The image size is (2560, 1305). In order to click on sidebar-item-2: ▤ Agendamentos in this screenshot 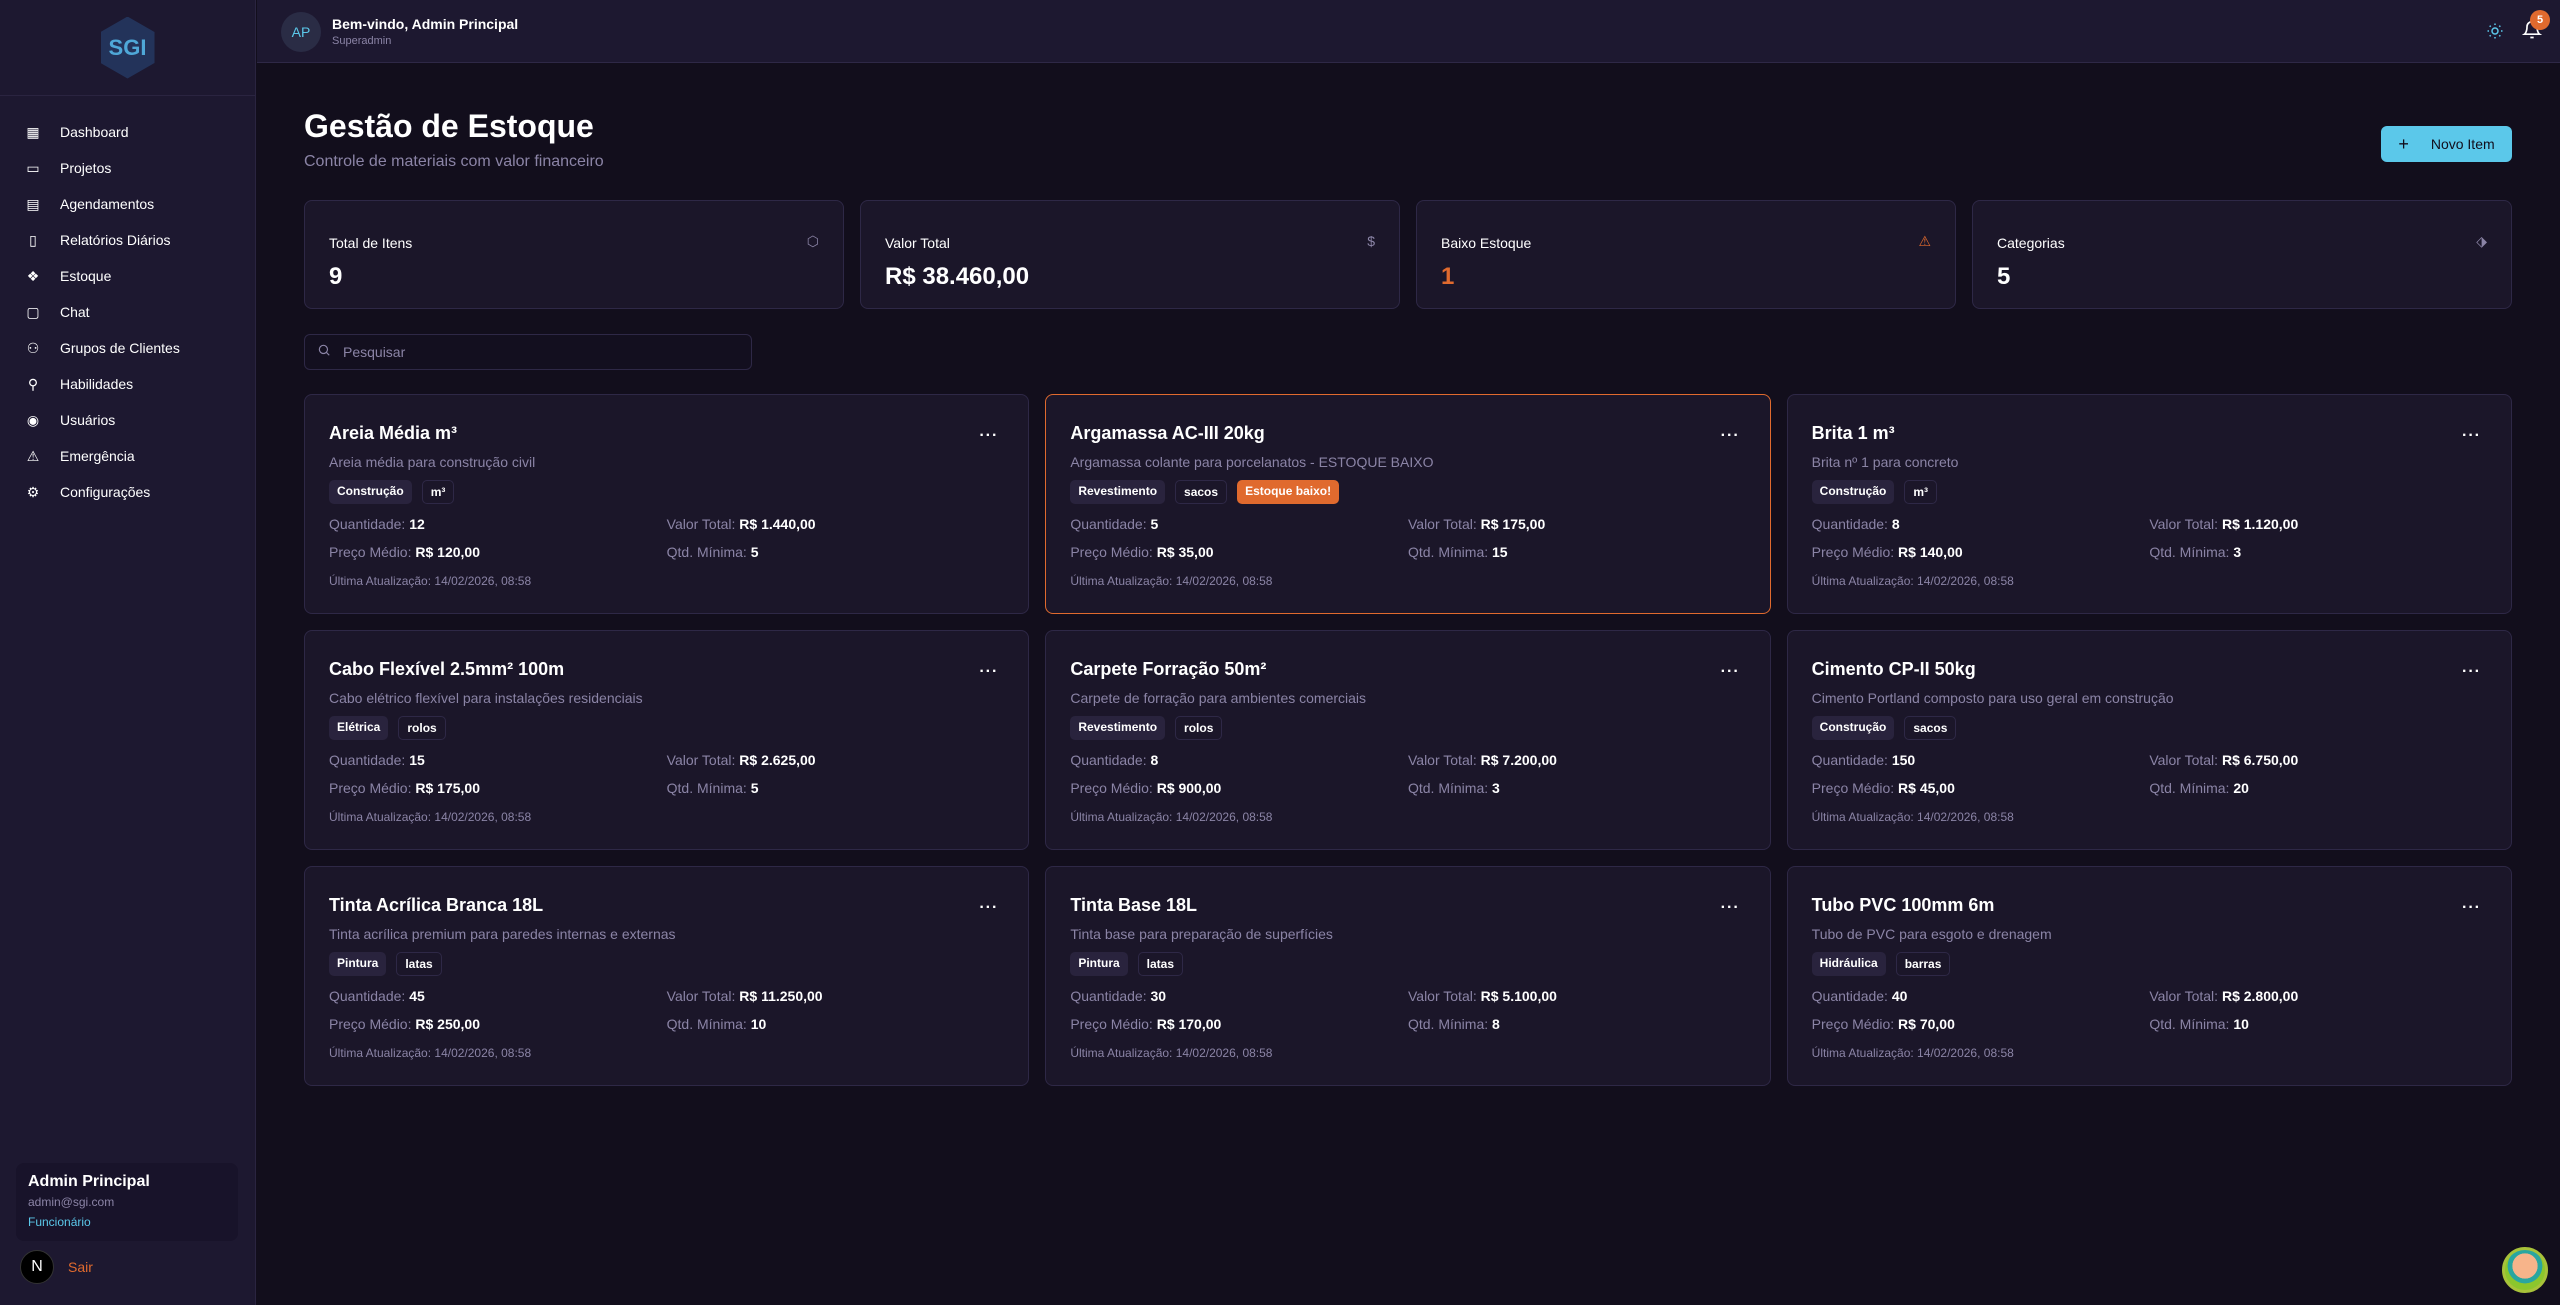, I will do `click(127, 204)`.